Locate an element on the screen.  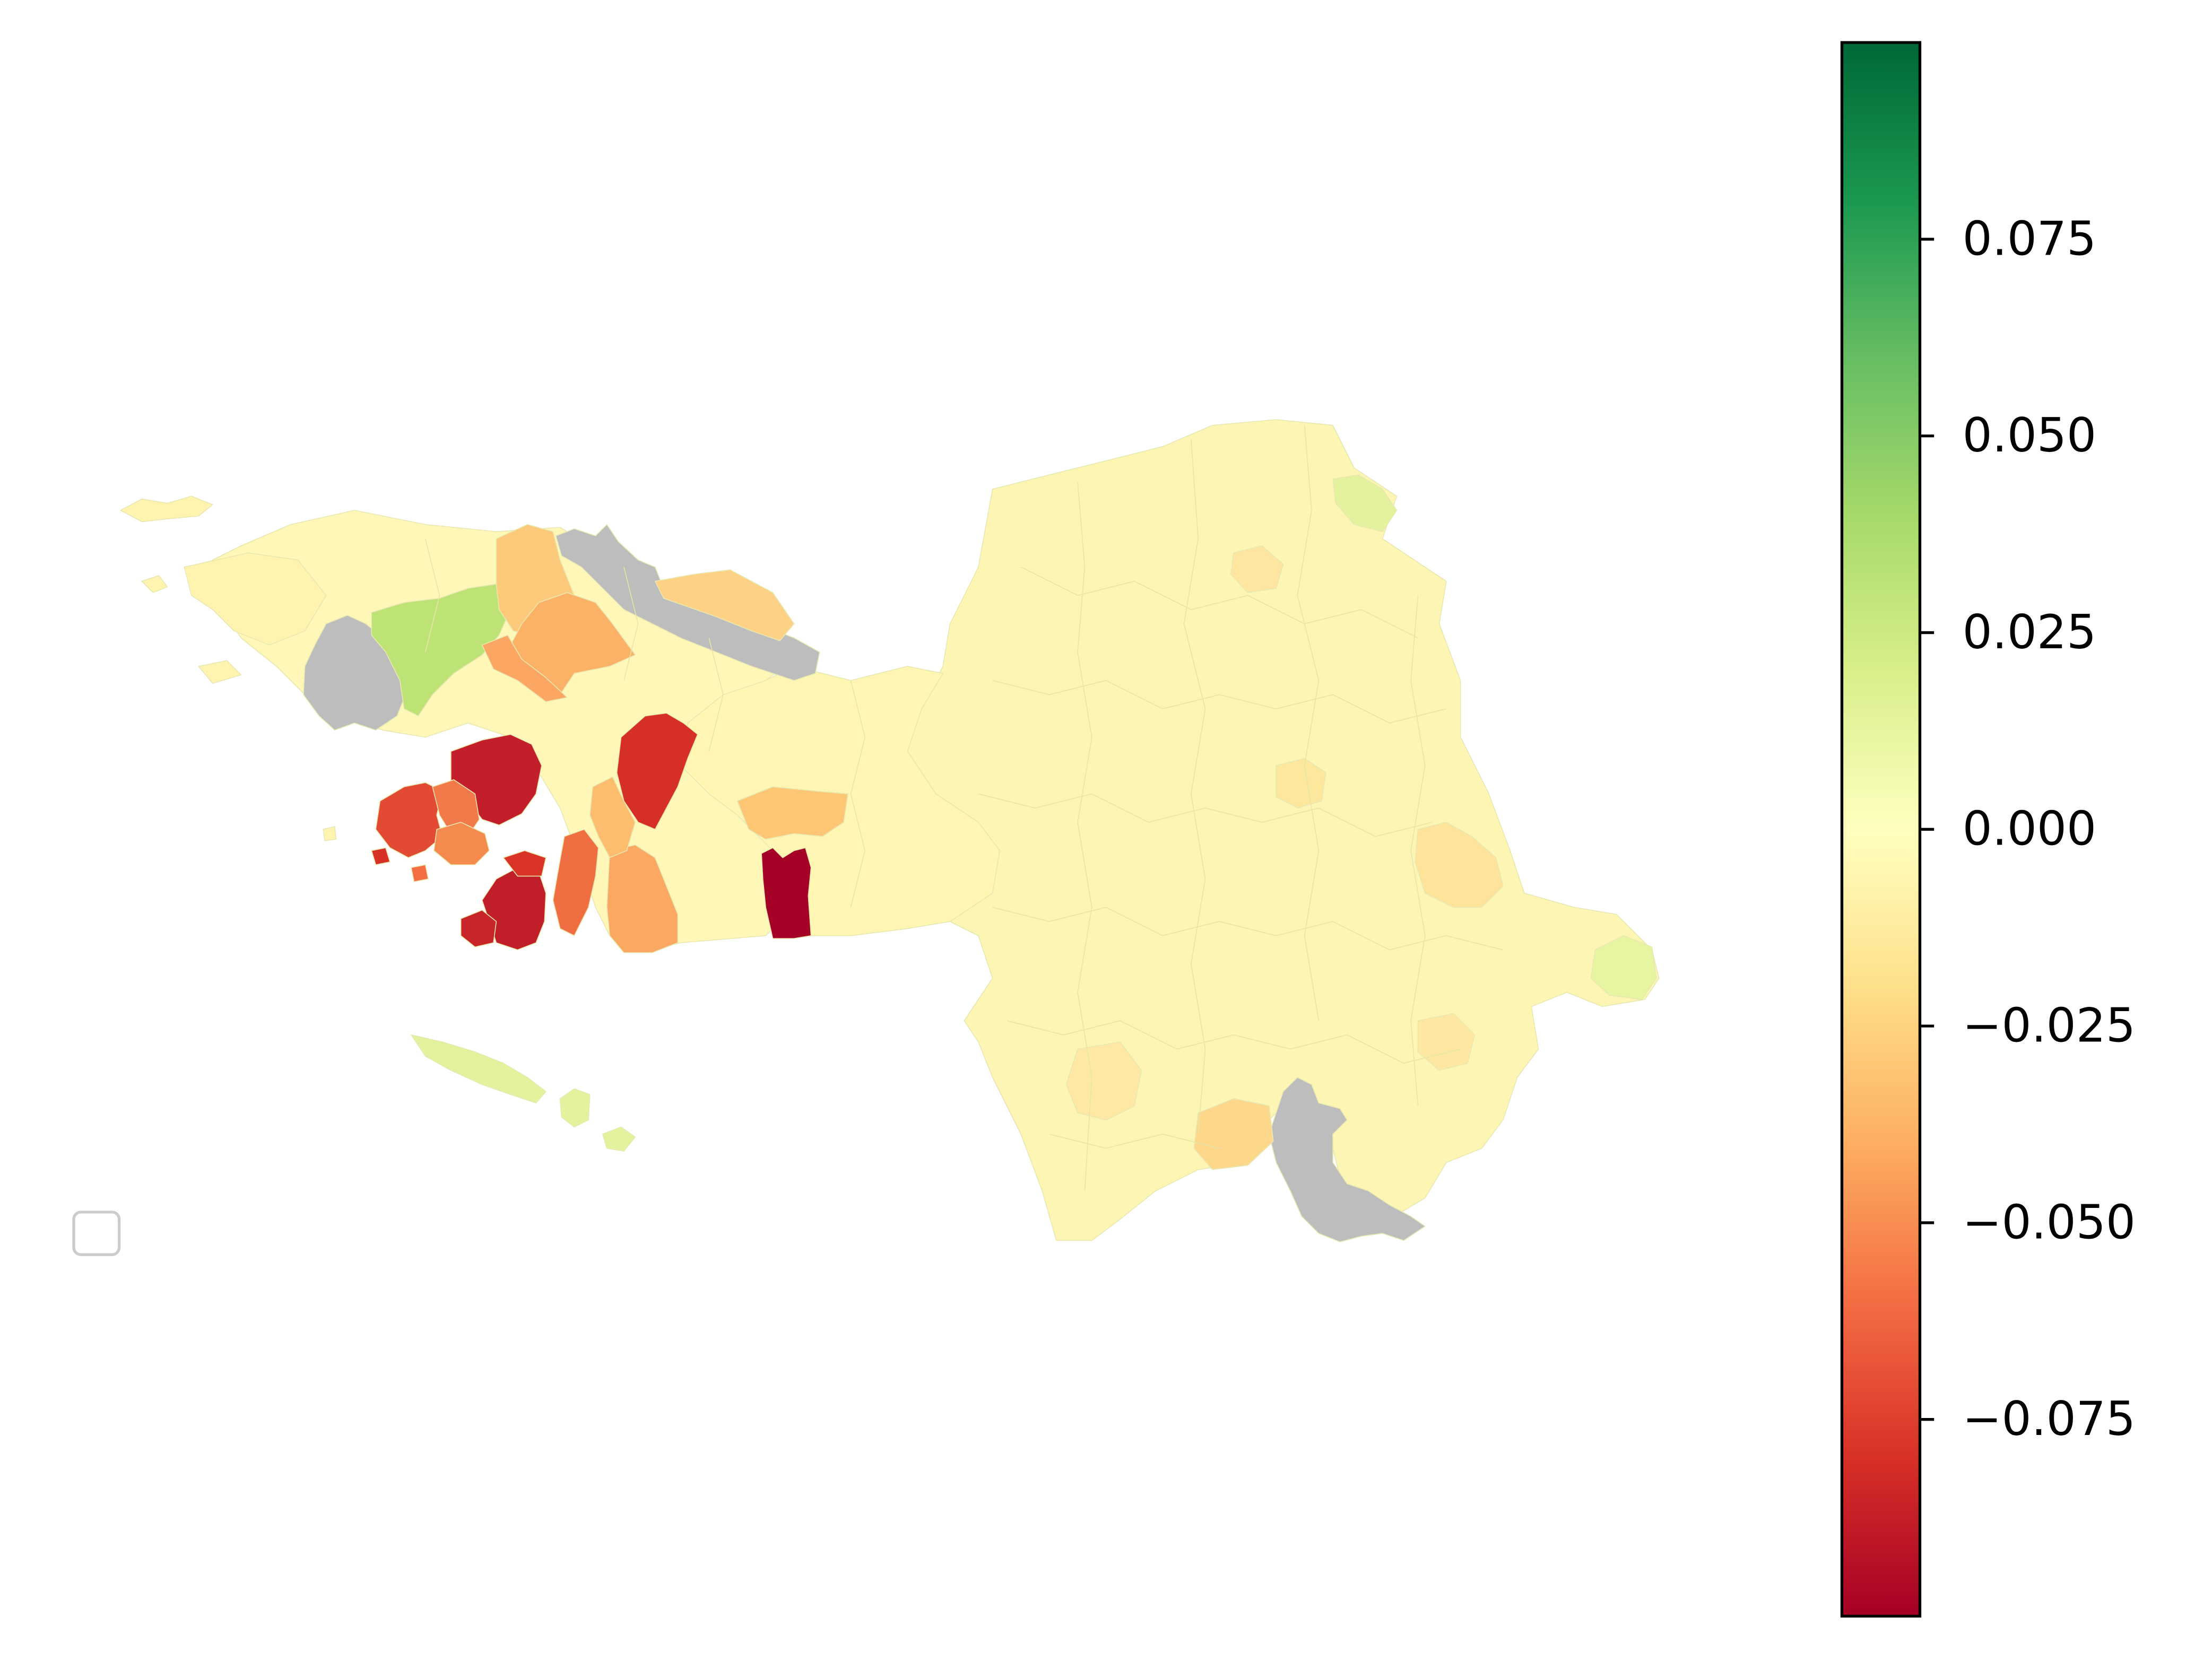
legend-box is located at coordinates (96, 1233).